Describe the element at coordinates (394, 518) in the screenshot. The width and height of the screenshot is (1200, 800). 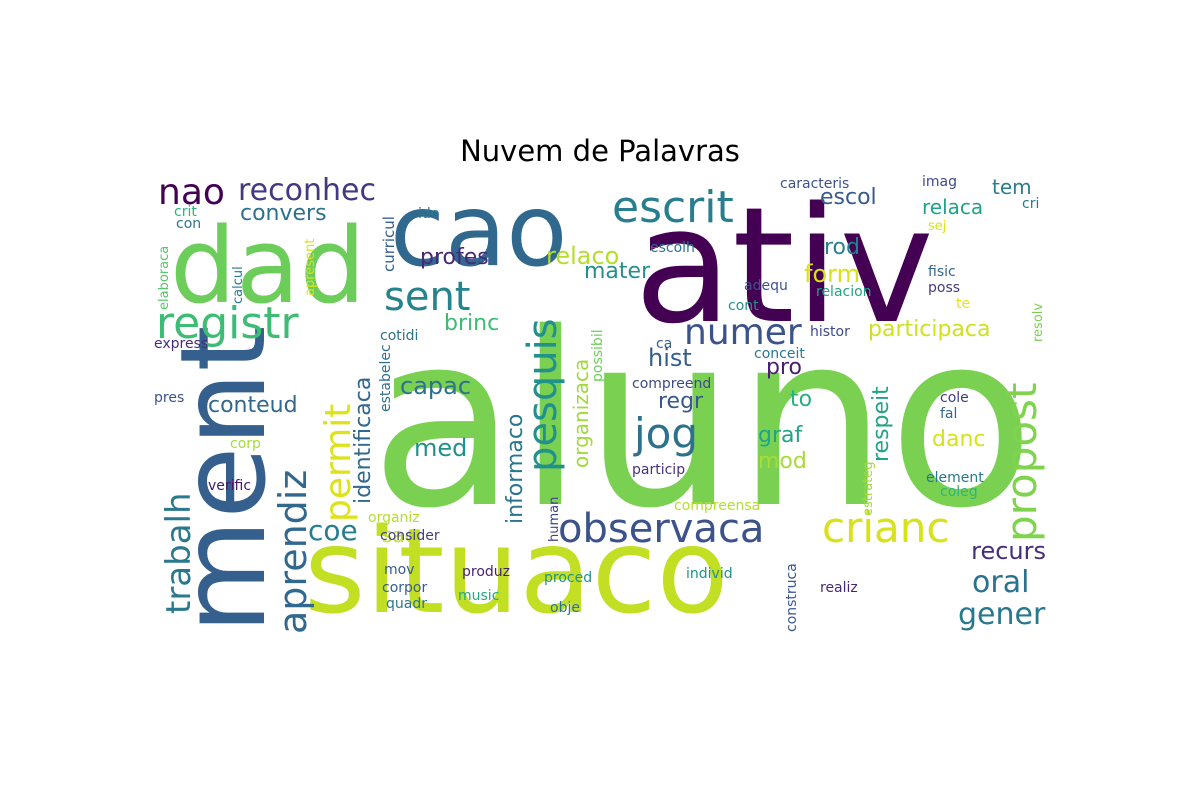
I see `word-organiz: organiz` at that location.